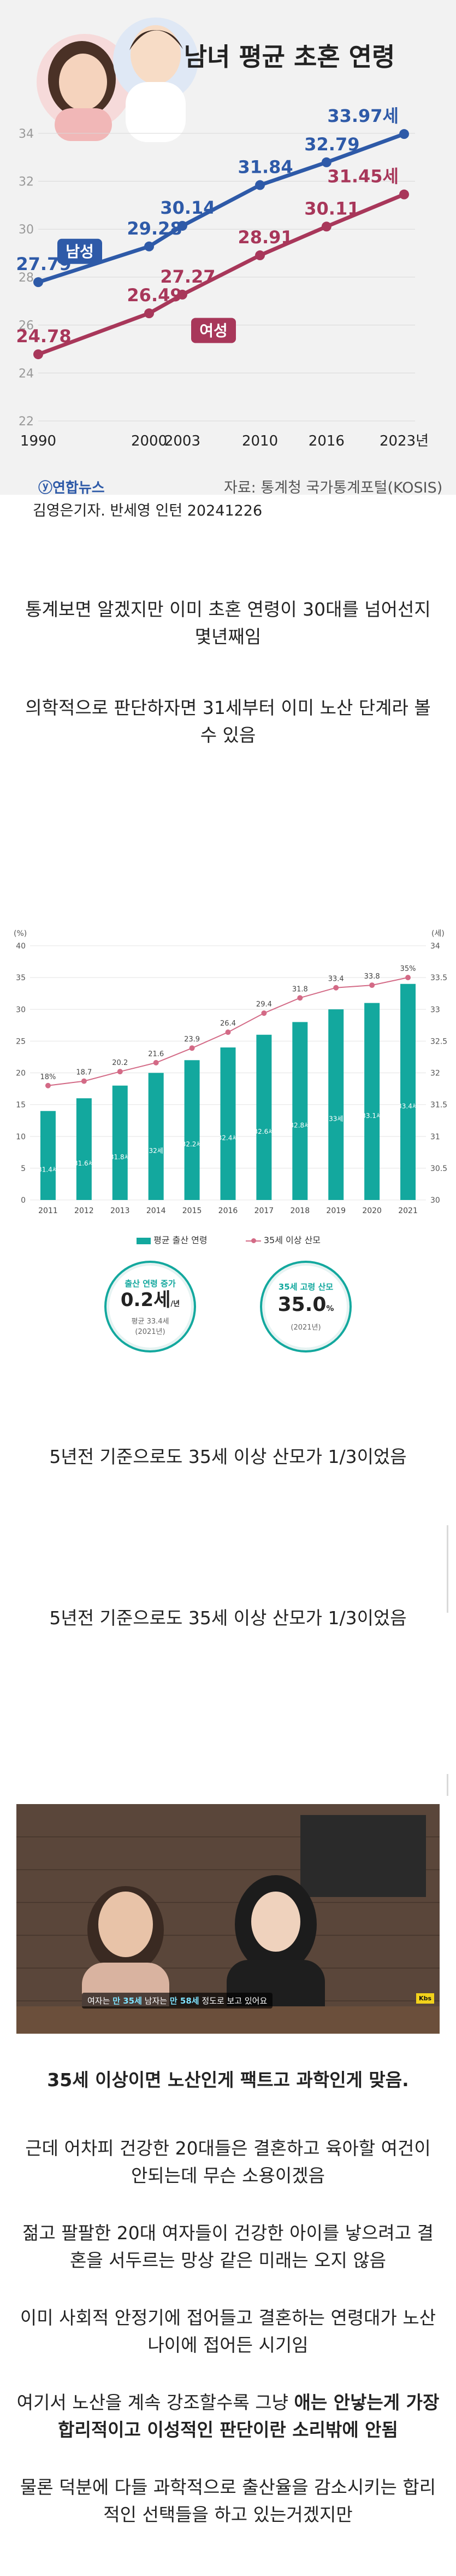 This screenshot has width=456, height=2576. Describe the element at coordinates (372, 977) in the screenshot. I see `older-mothers-label: 33.8` at that location.